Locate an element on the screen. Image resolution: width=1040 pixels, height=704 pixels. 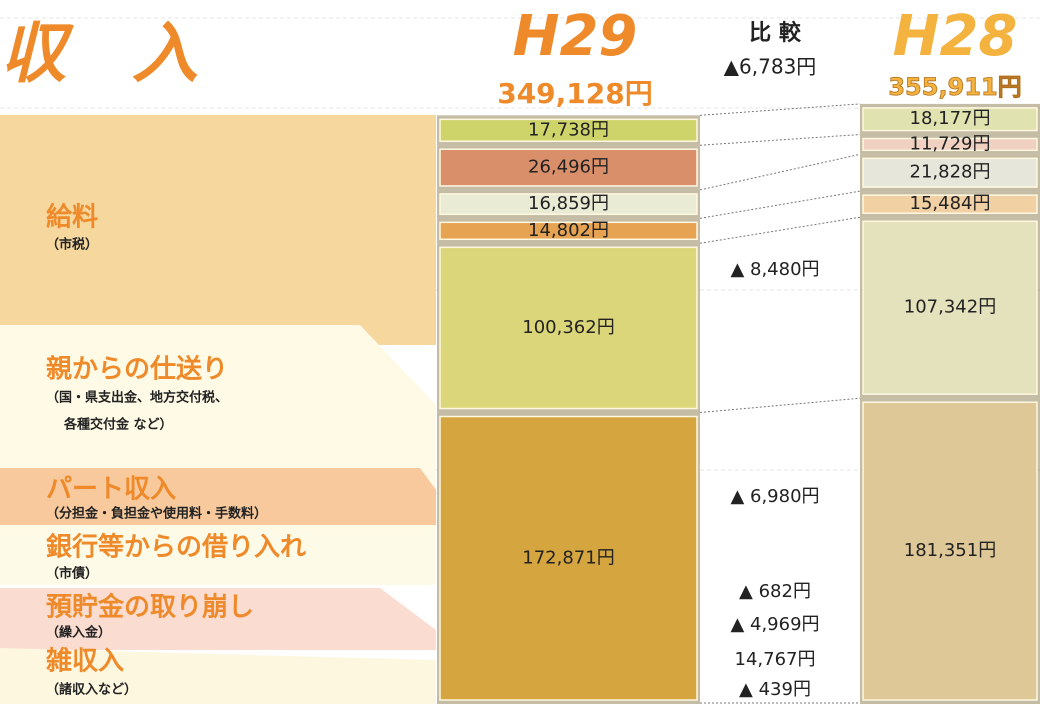
series-label: 銀行等からの借り入れ is located at coordinates (176, 547).